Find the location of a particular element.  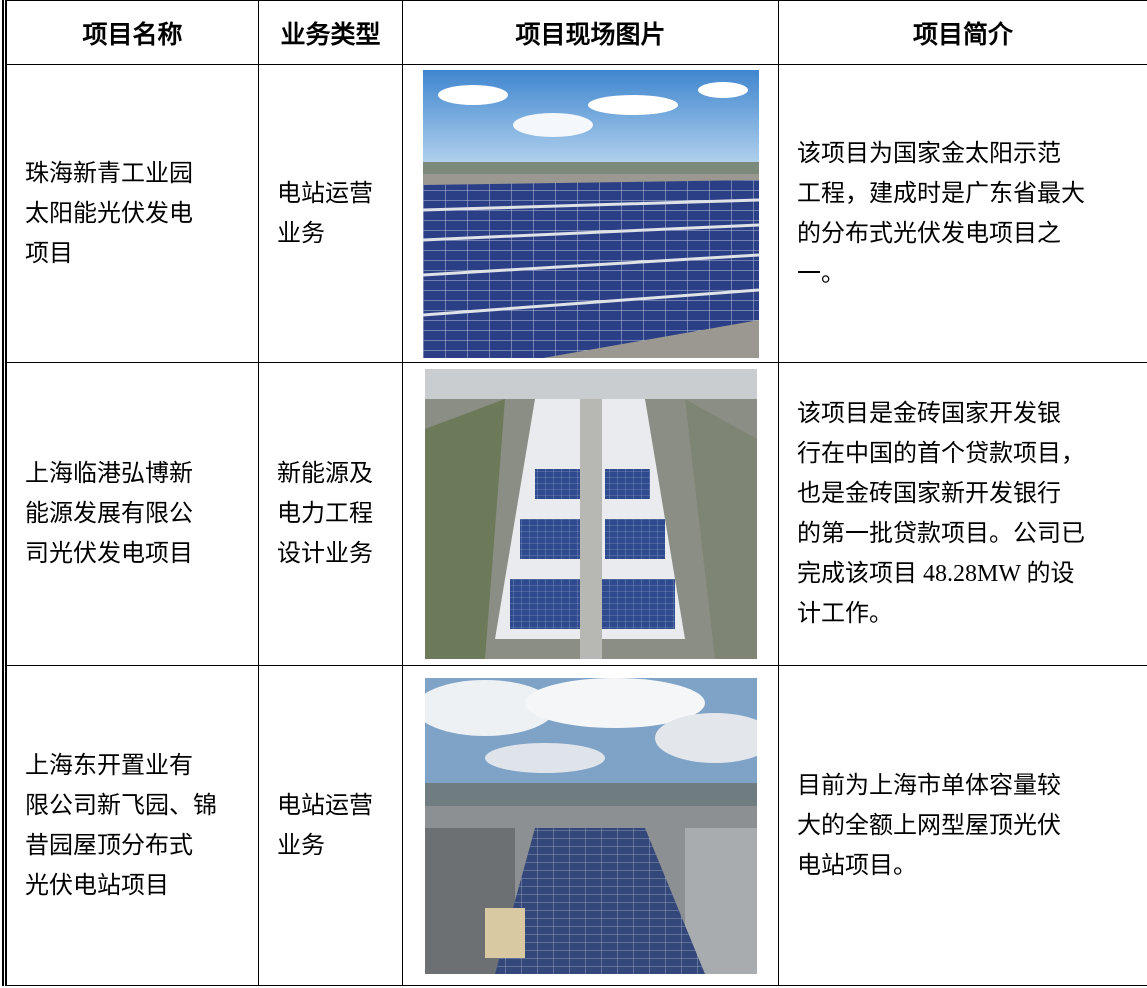

text-line: 能源发展有限公 is located at coordinates (109, 514).